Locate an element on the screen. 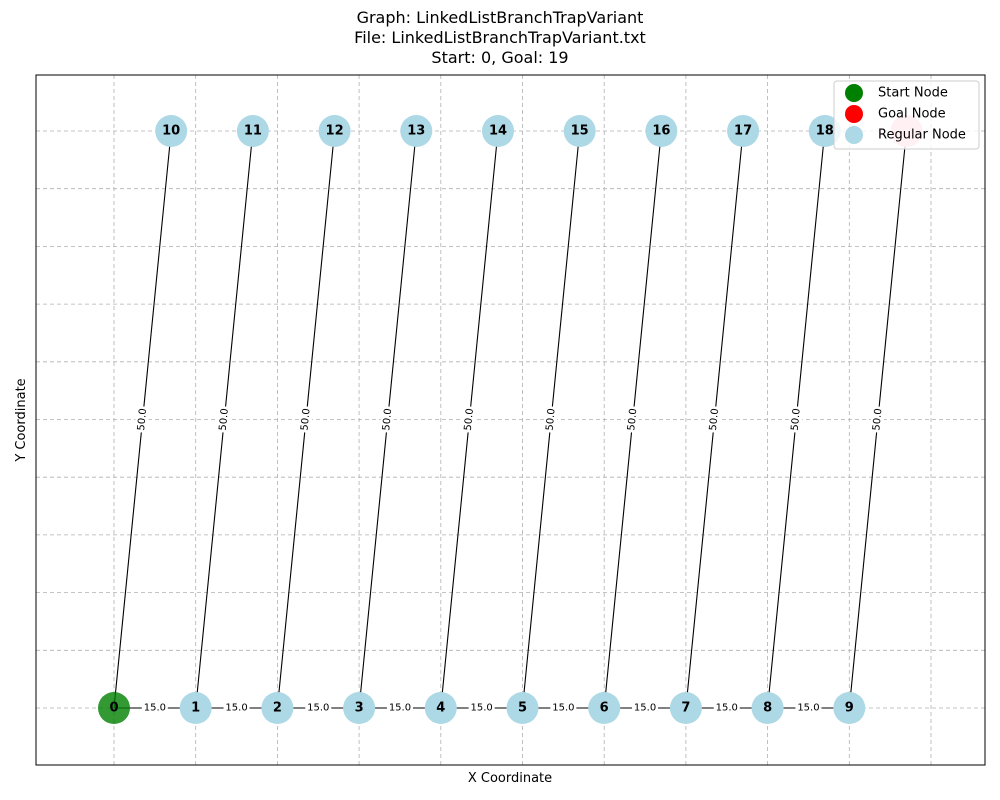 The height and width of the screenshot is (800, 1000). node-label-7: 7 is located at coordinates (685, 708).